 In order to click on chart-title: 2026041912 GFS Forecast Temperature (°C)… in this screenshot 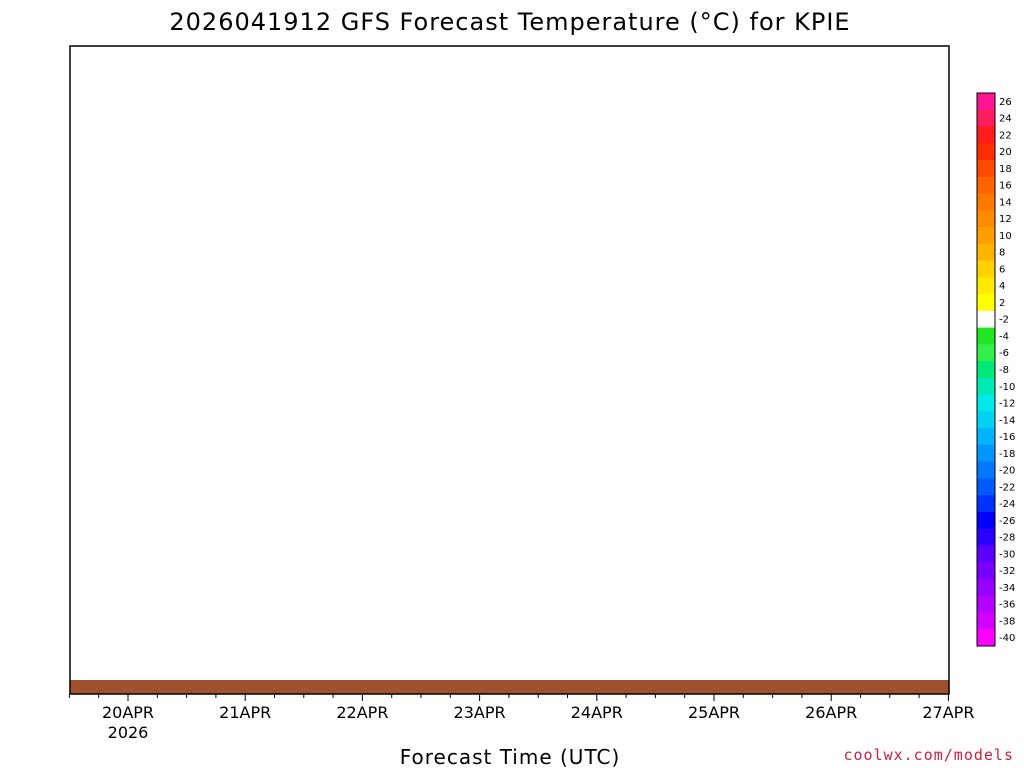, I will do `click(509, 22)`.